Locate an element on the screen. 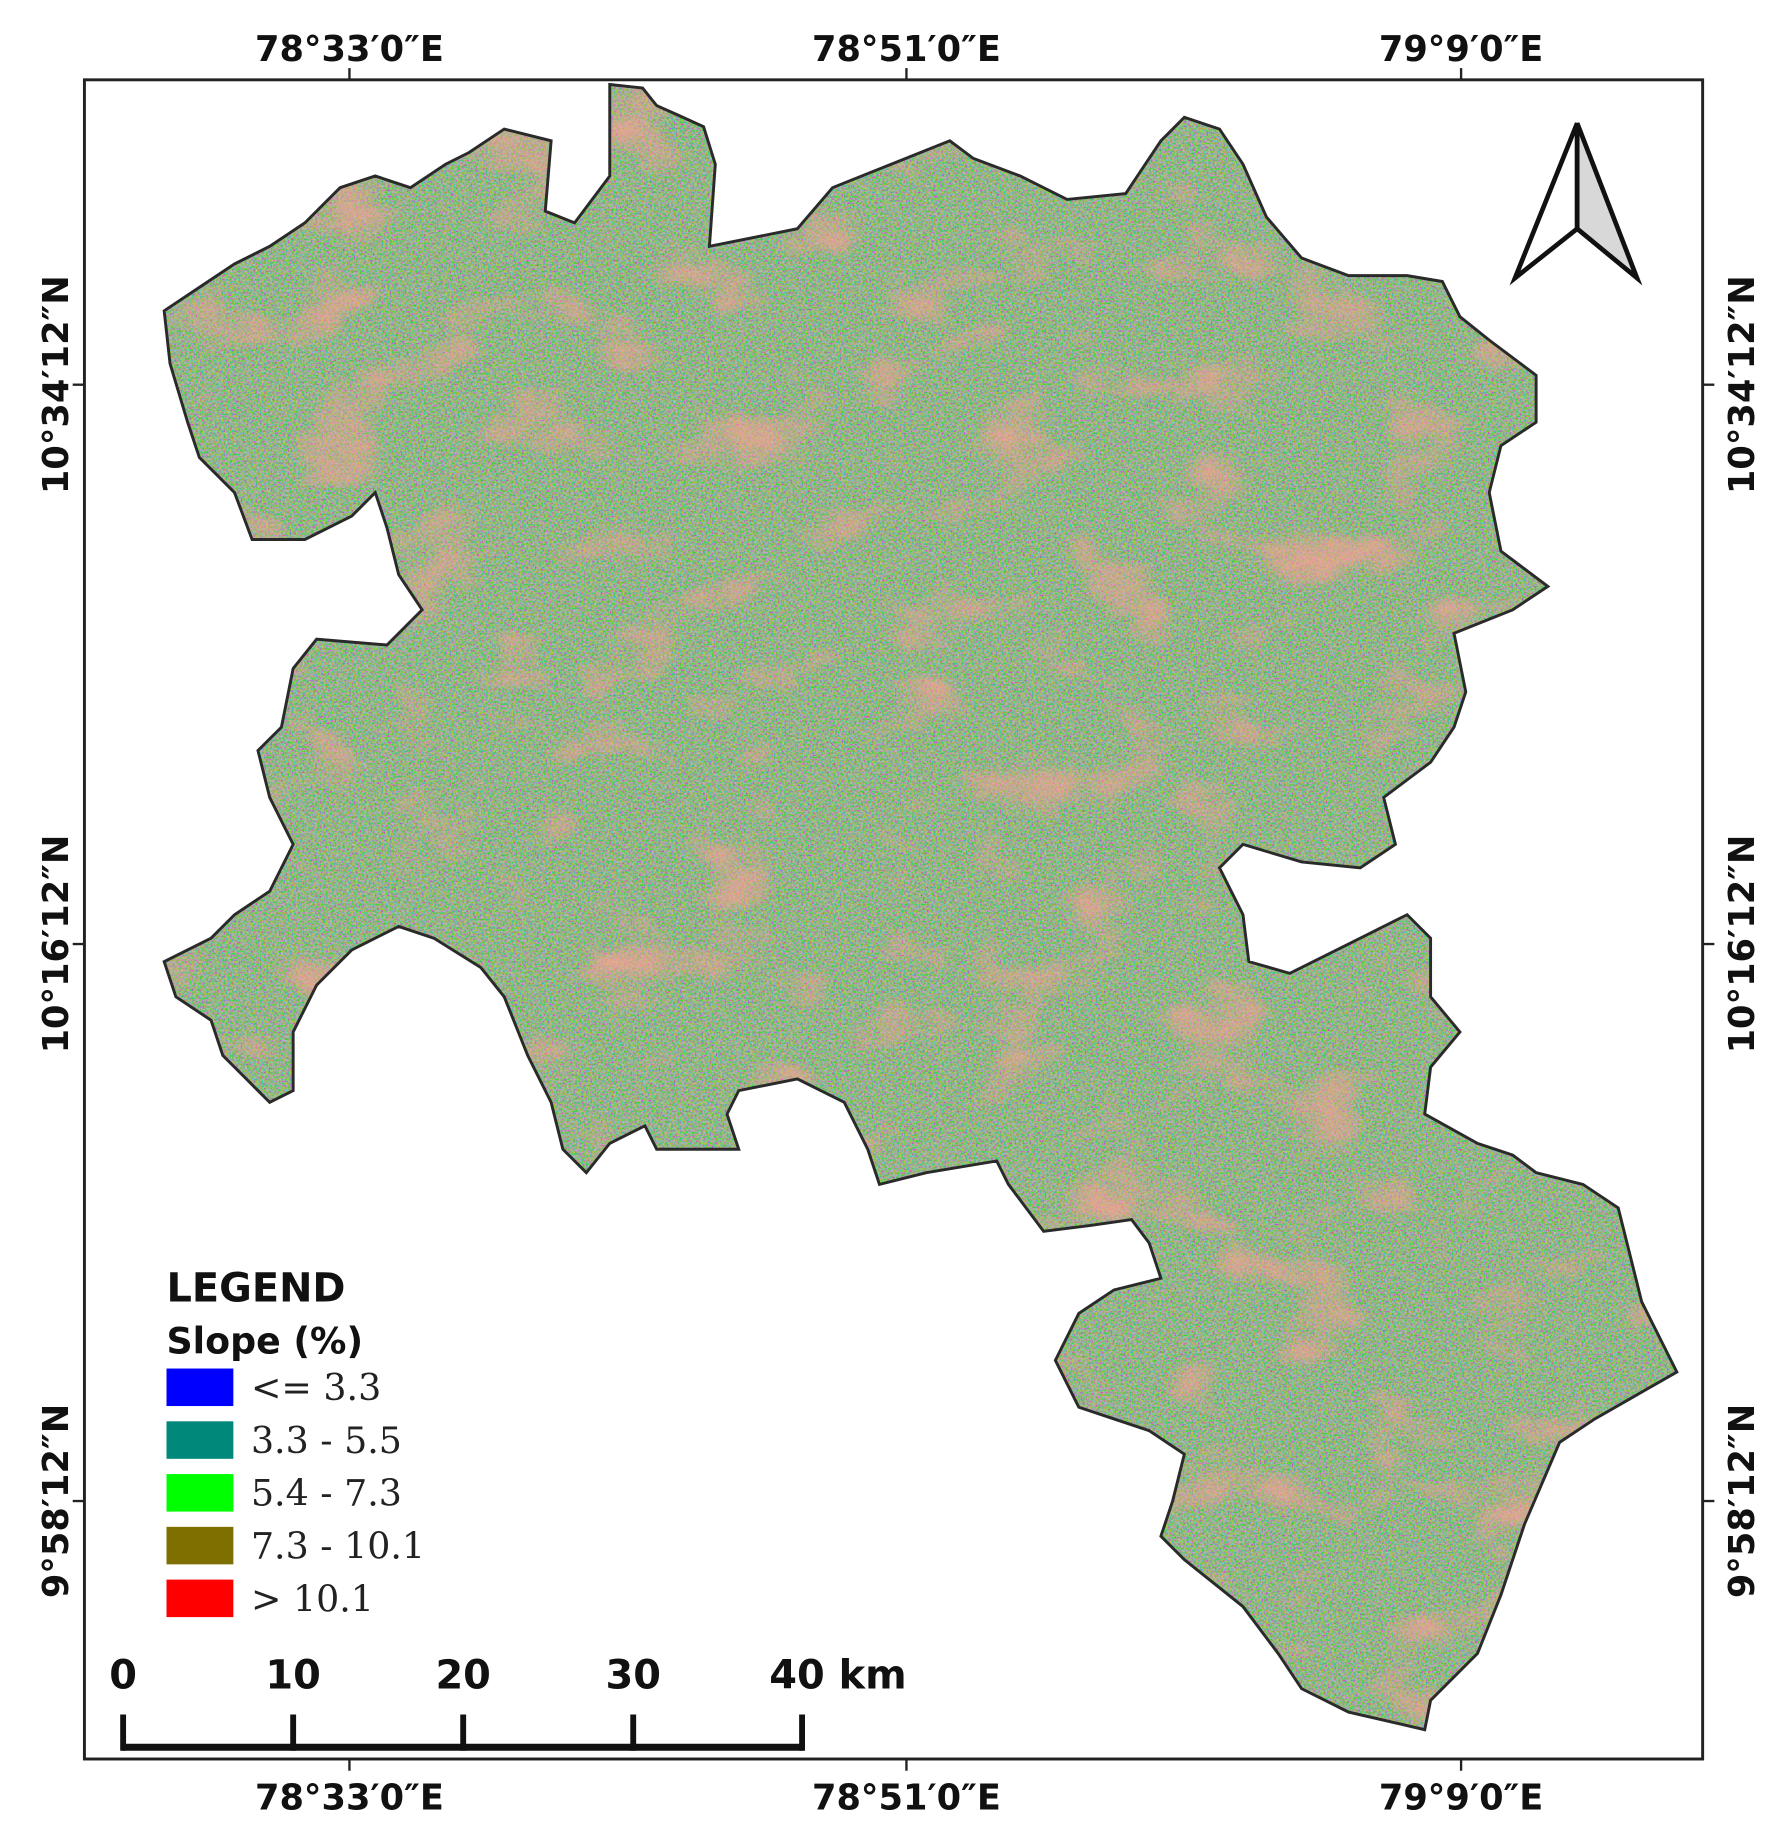 The width and height of the screenshot is (1773, 1840). legend-label: 5.4 - 7.3 is located at coordinates (326, 1493).